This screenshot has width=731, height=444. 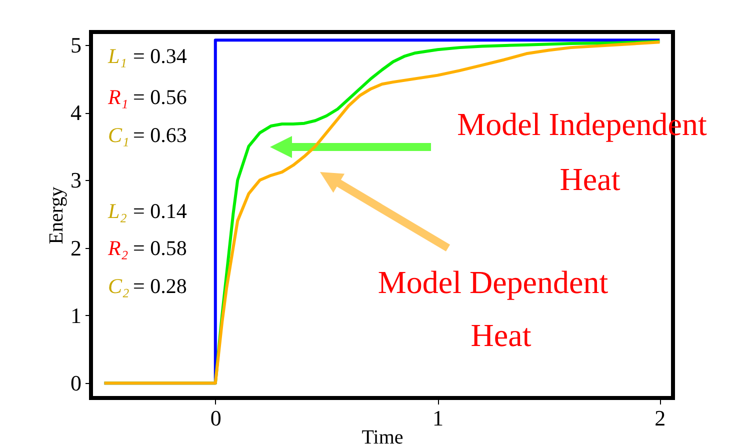 What do you see at coordinates (76, 113) in the screenshot?
I see `y-tick-label: 4` at bounding box center [76, 113].